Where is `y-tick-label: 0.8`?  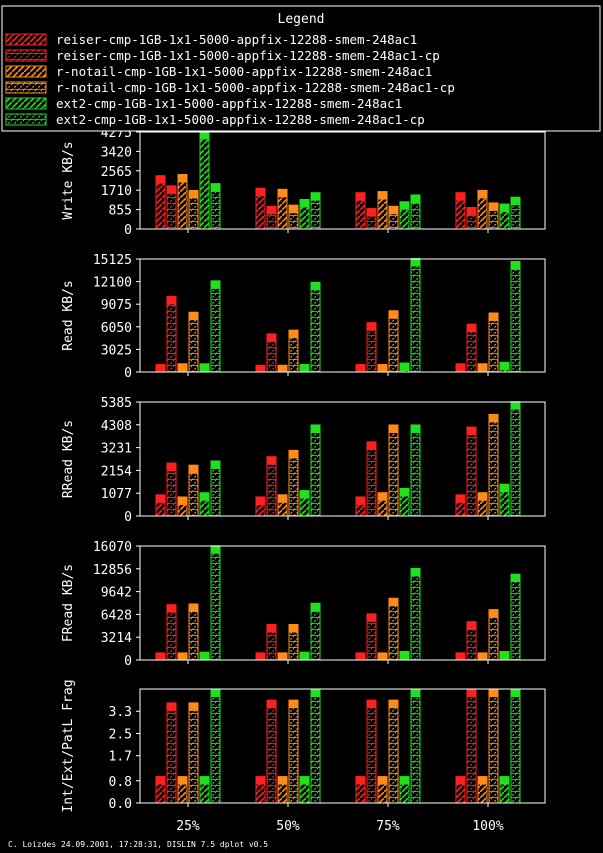 y-tick-label: 0.8 is located at coordinates (120, 782).